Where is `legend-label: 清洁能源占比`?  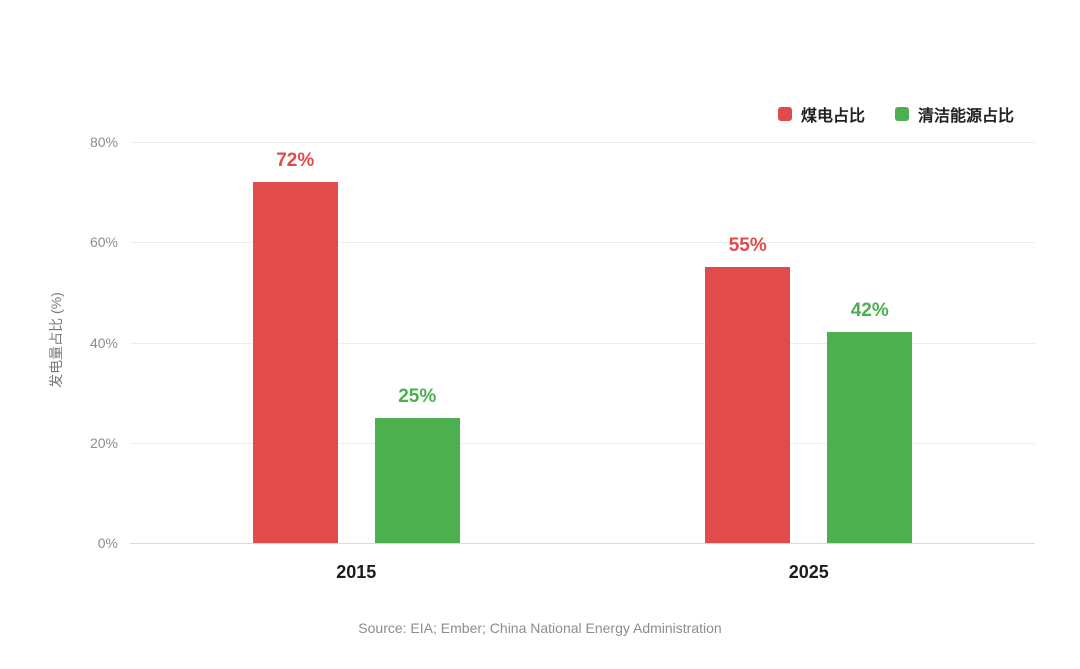 legend-label: 清洁能源占比 is located at coordinates (965, 116).